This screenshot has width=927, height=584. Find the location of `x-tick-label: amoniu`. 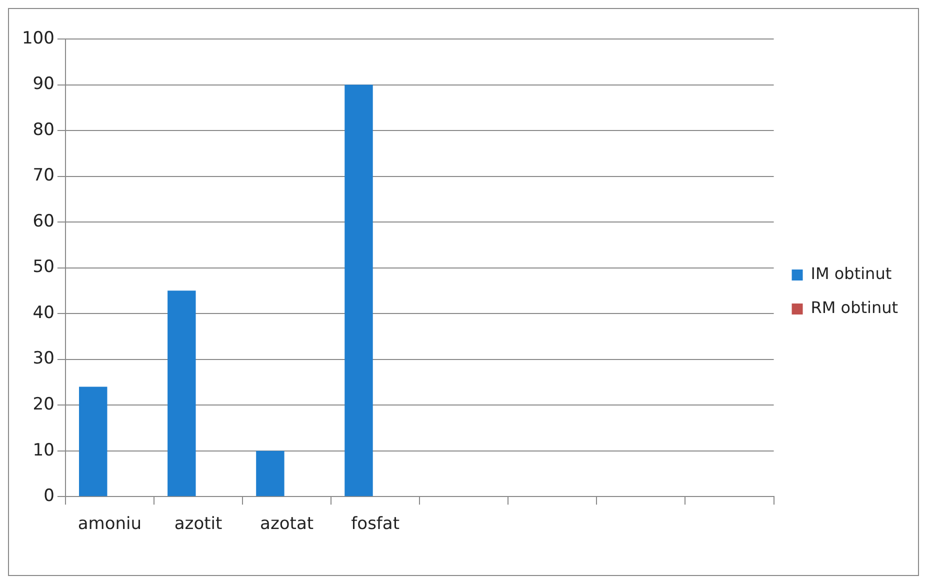

x-tick-label: amoniu is located at coordinates (110, 524).